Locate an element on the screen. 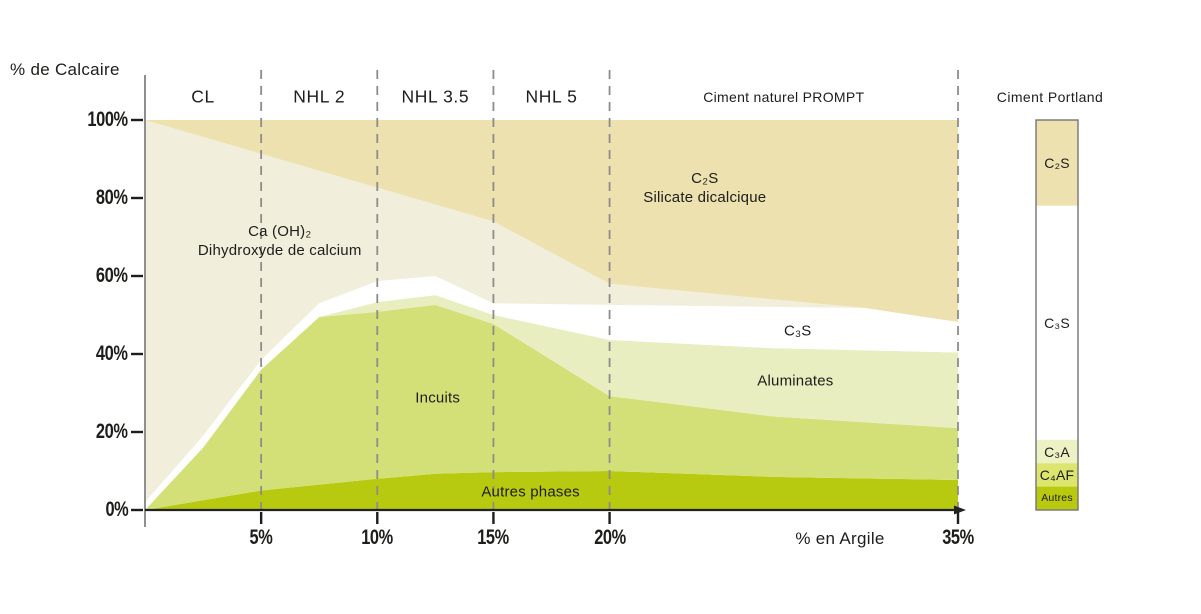 The image size is (1201, 614). portland-bar-border is located at coordinates (1057, 315).